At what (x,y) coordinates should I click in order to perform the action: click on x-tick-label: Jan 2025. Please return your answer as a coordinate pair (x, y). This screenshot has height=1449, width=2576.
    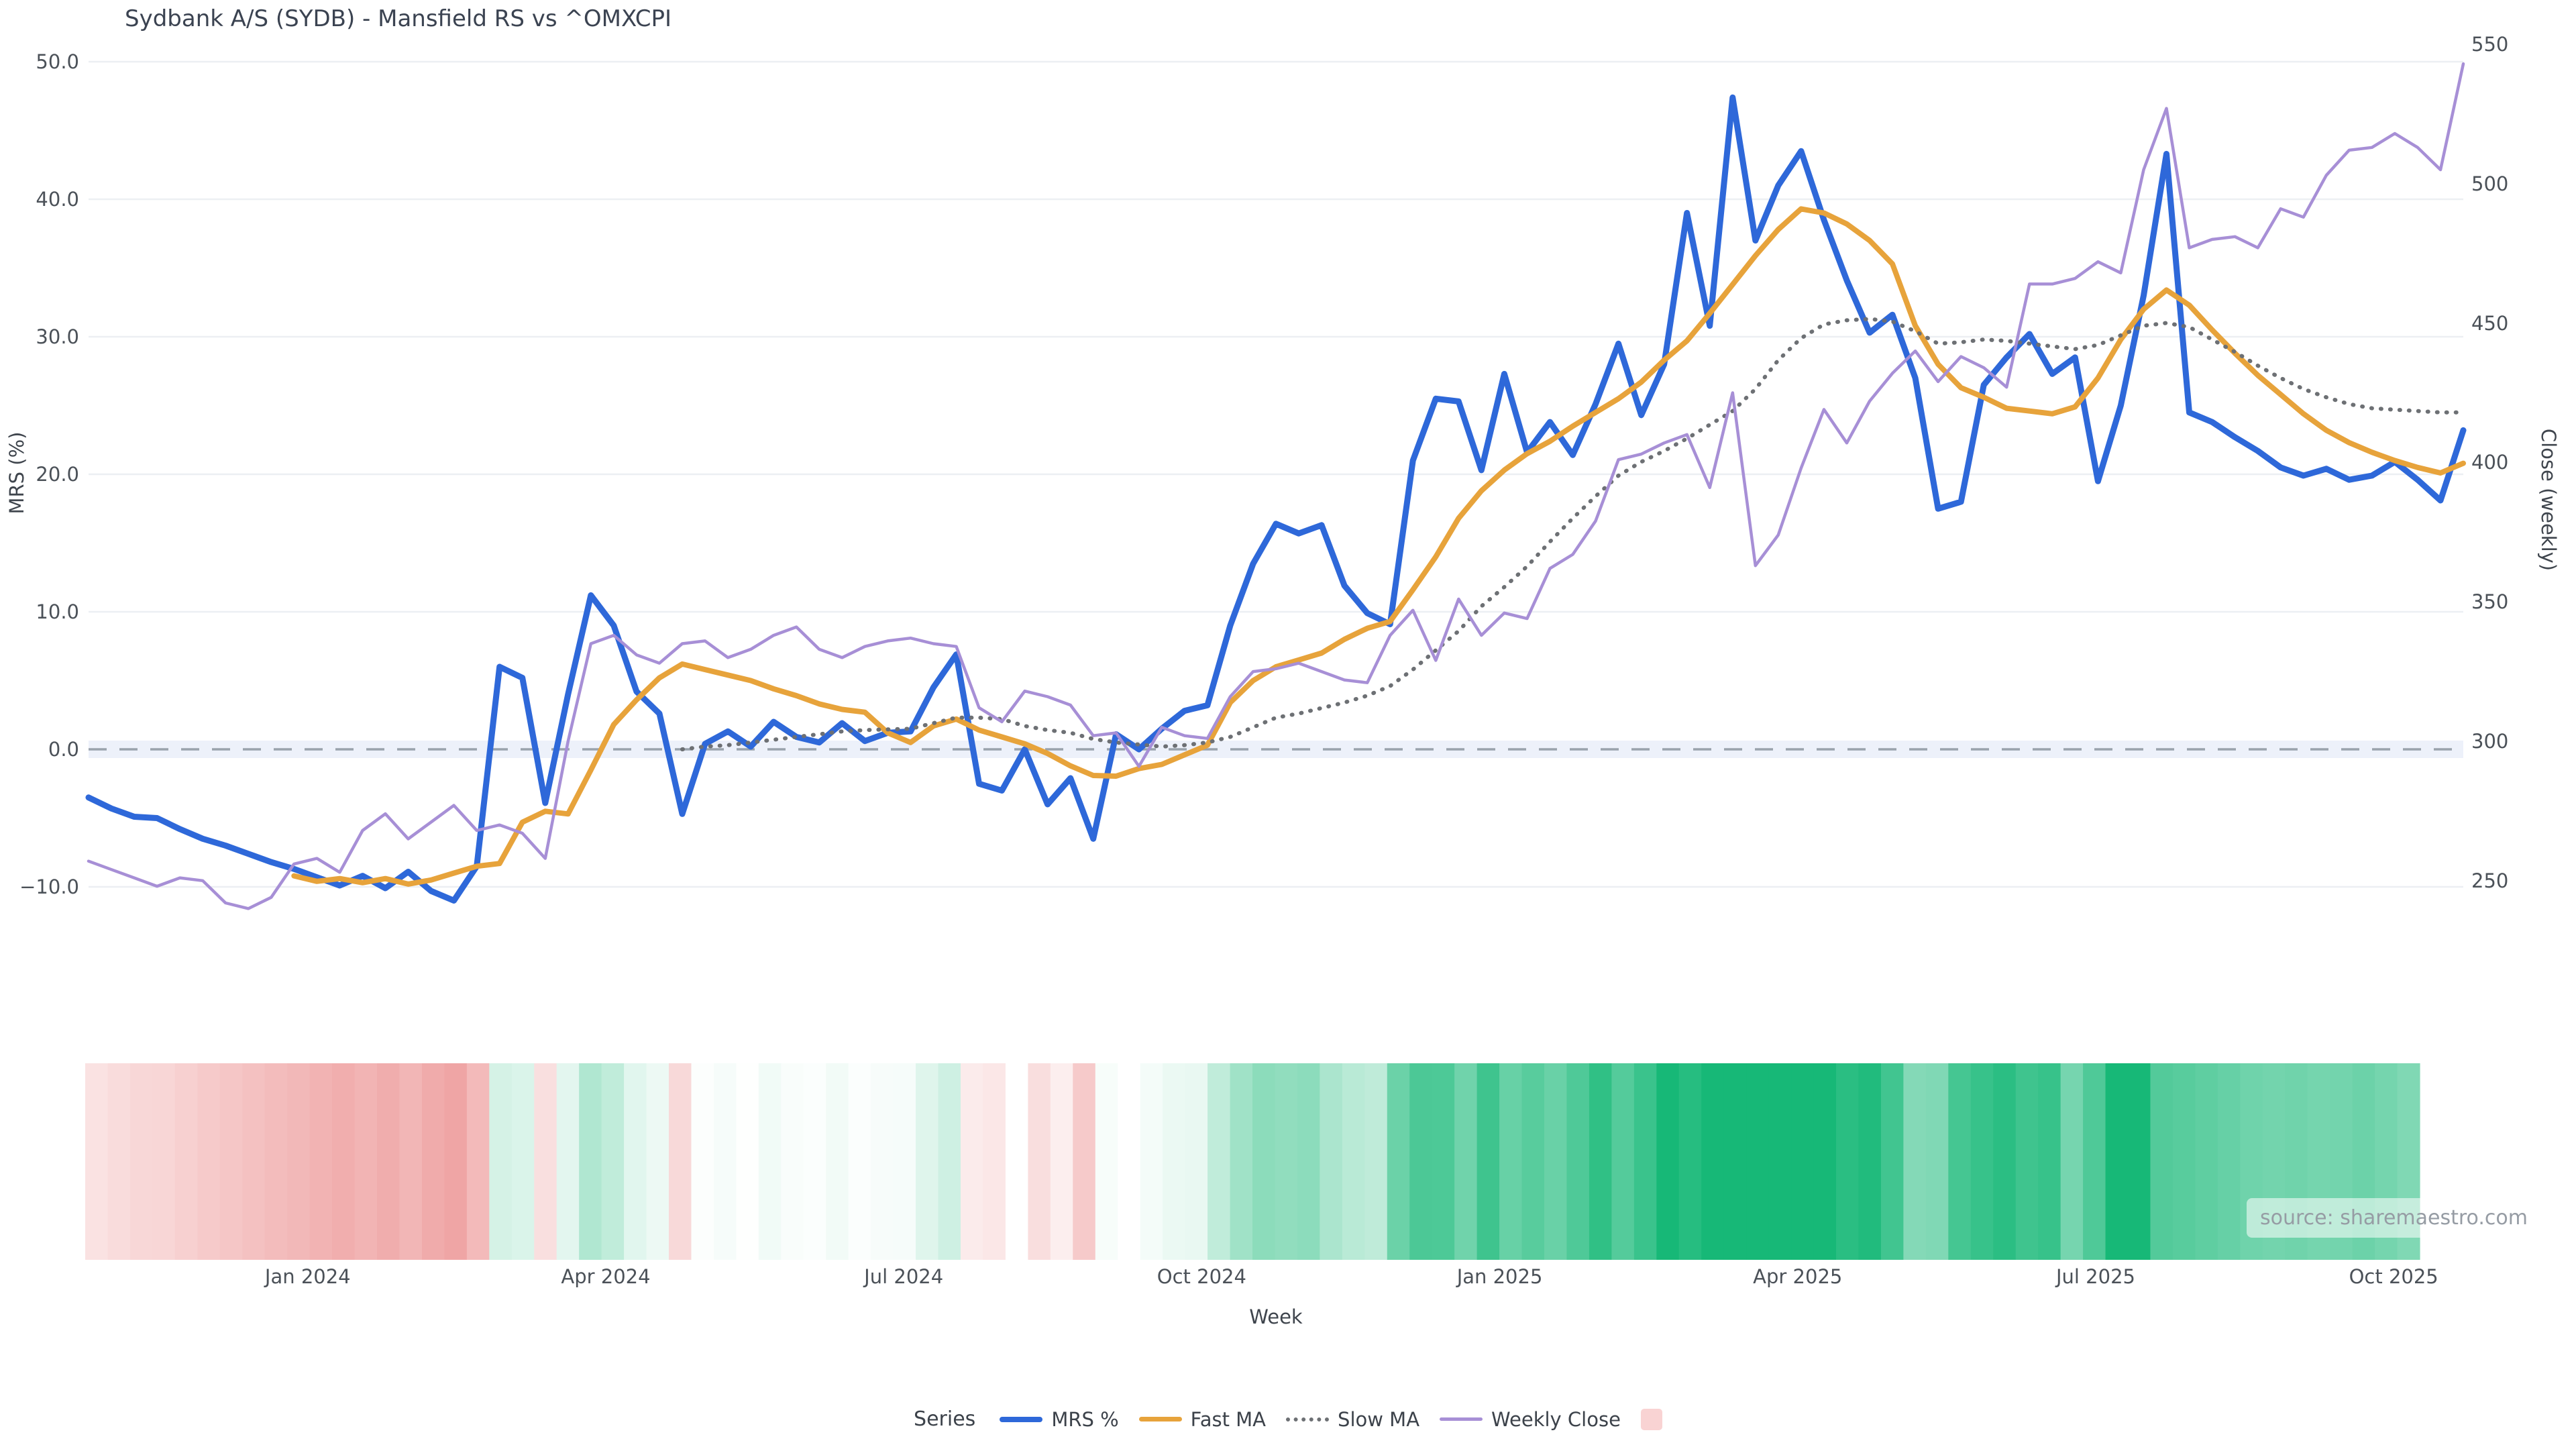
    Looking at the image, I should click on (1499, 1276).